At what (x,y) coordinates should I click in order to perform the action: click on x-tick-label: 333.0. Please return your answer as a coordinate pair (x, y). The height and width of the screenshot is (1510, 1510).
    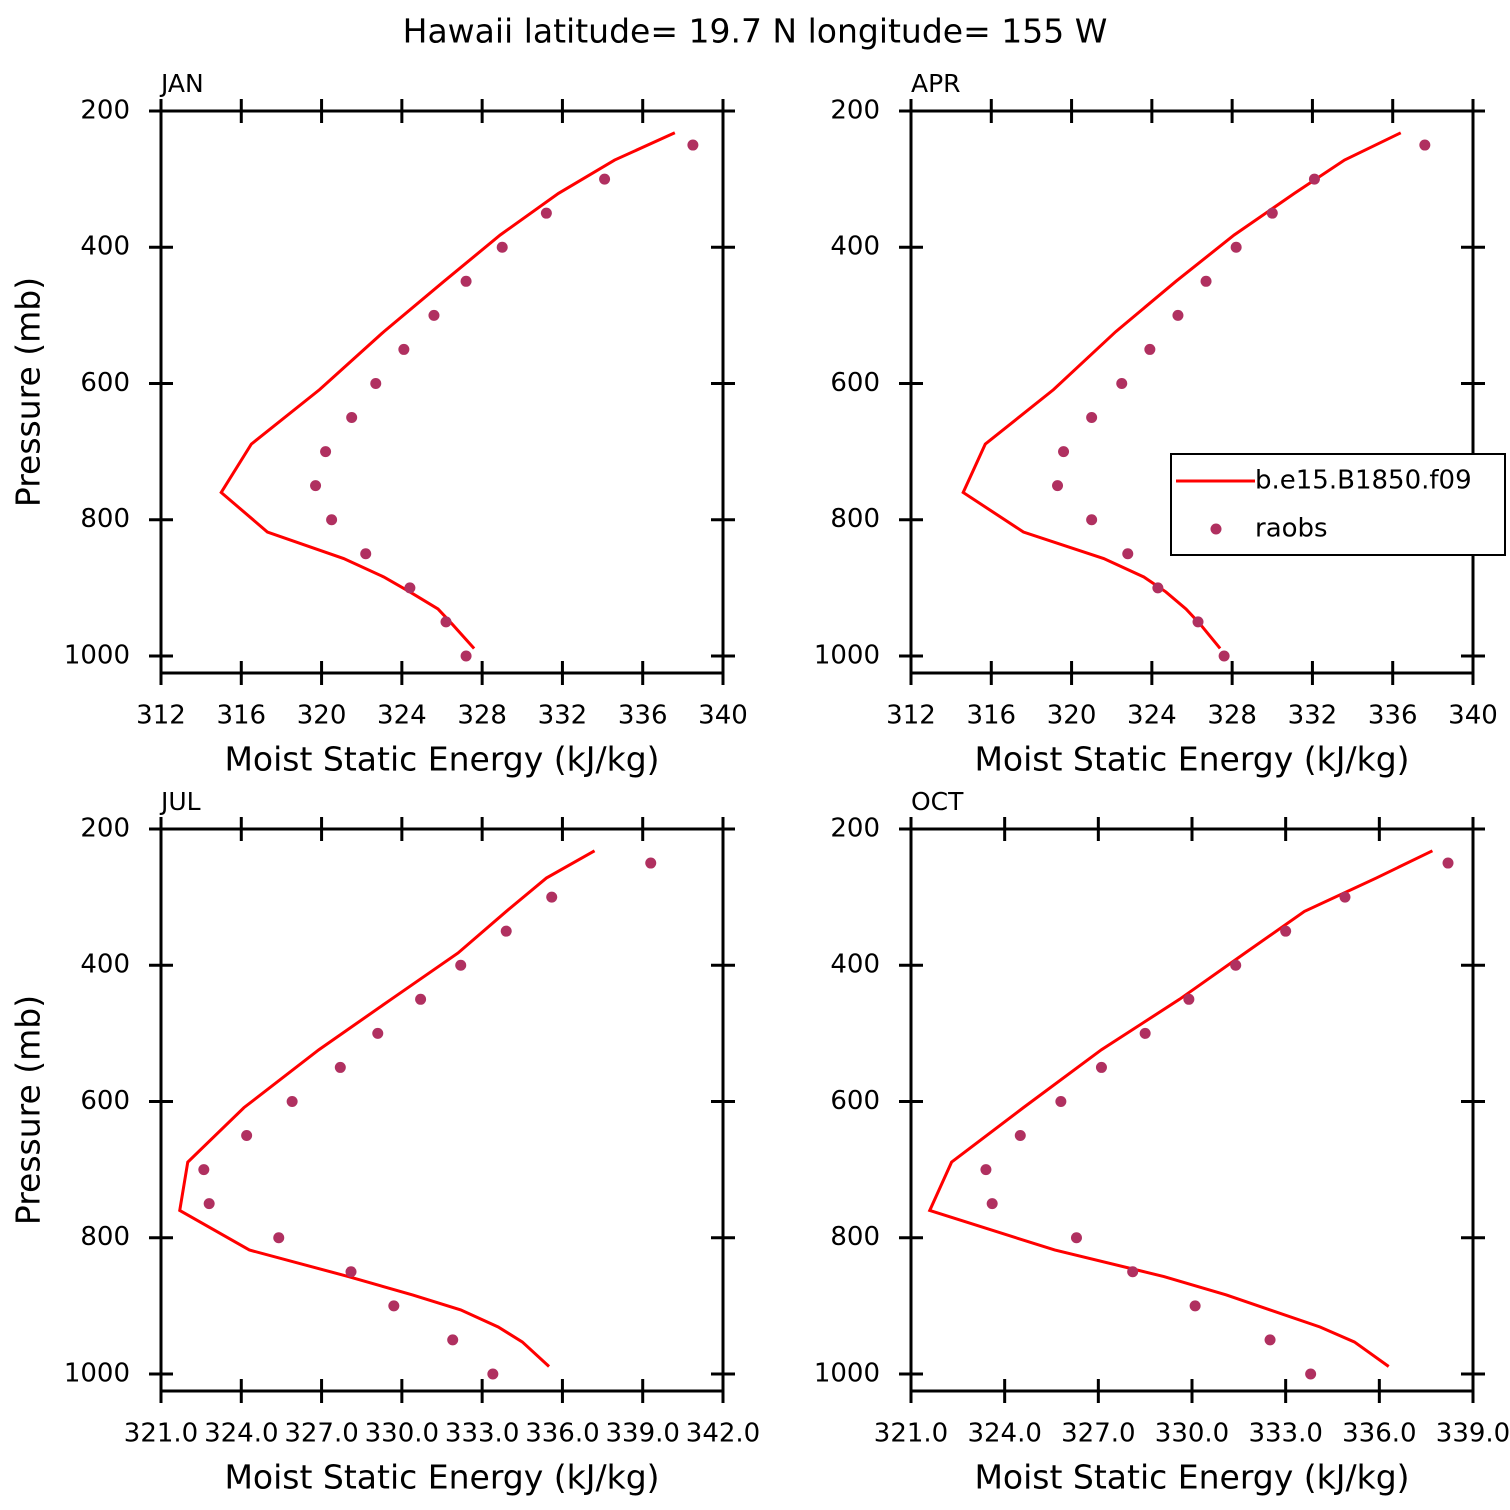
    Looking at the image, I should click on (482, 1434).